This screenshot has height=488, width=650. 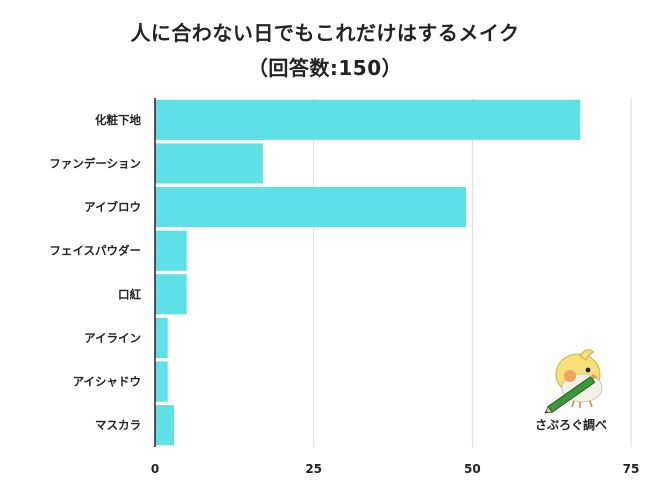 I want to click on brand-label: さぶろぐ調べ, so click(x=571, y=425).